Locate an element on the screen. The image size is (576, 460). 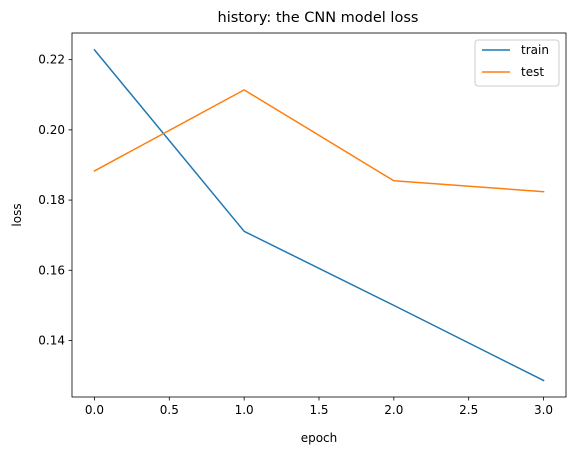
x-axis-label: epoch is located at coordinates (319, 438).